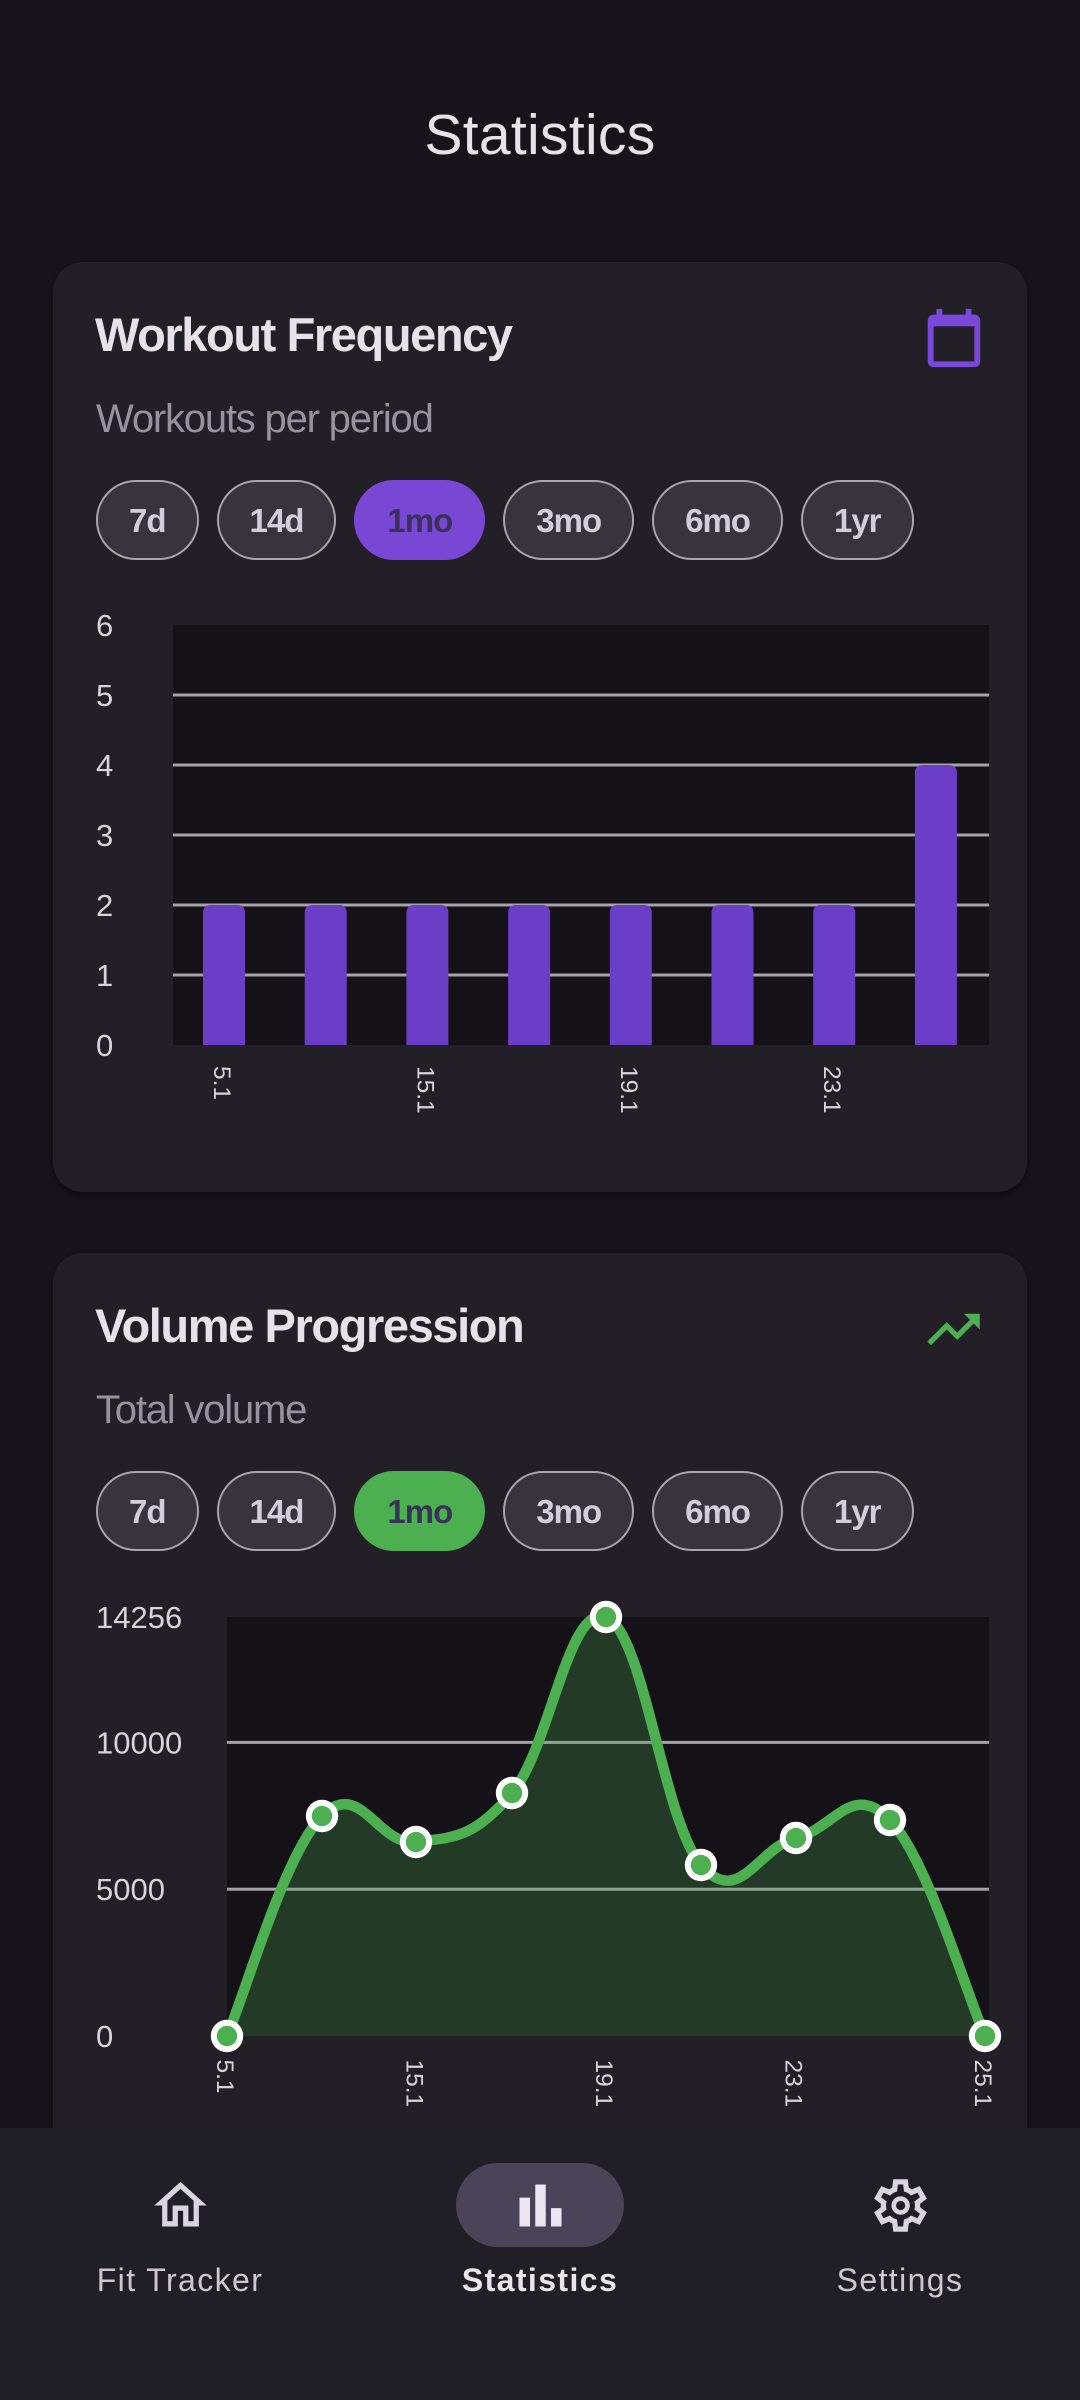  I want to click on svg-text: 5000, so click(130, 1889).